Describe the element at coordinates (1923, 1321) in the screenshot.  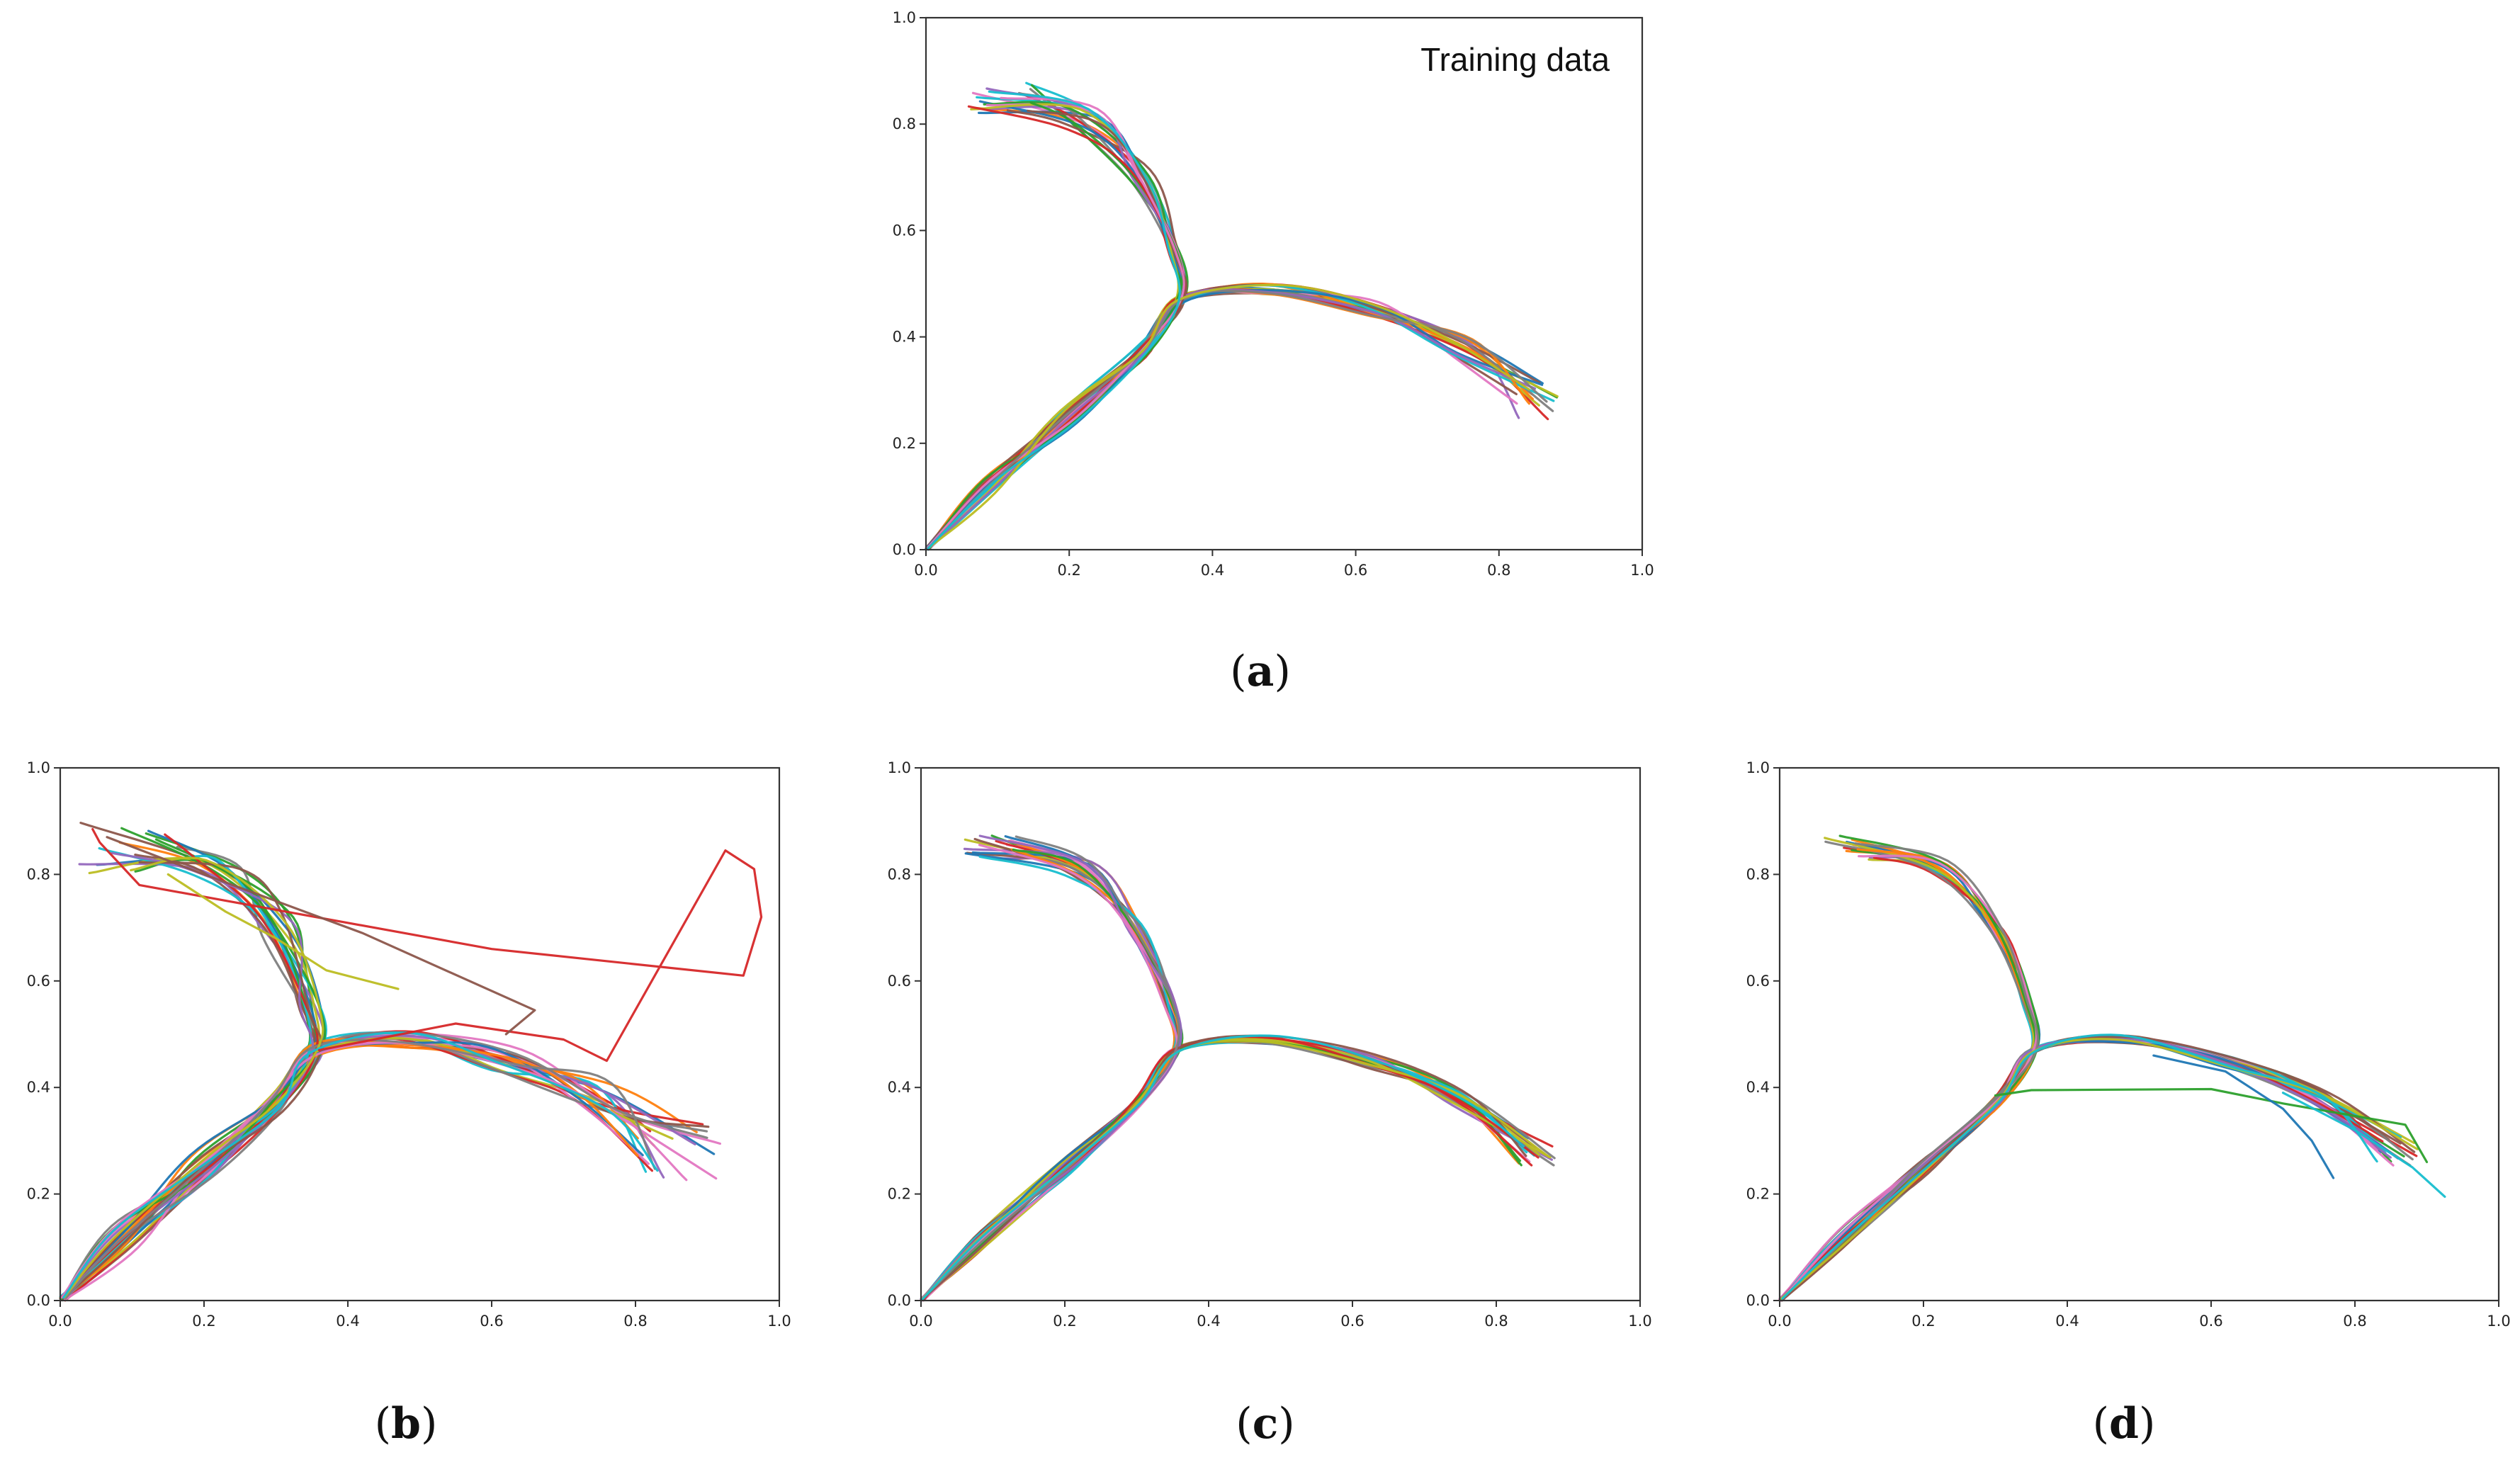
I see `panel-d-x-tick-label: 0.2` at that location.